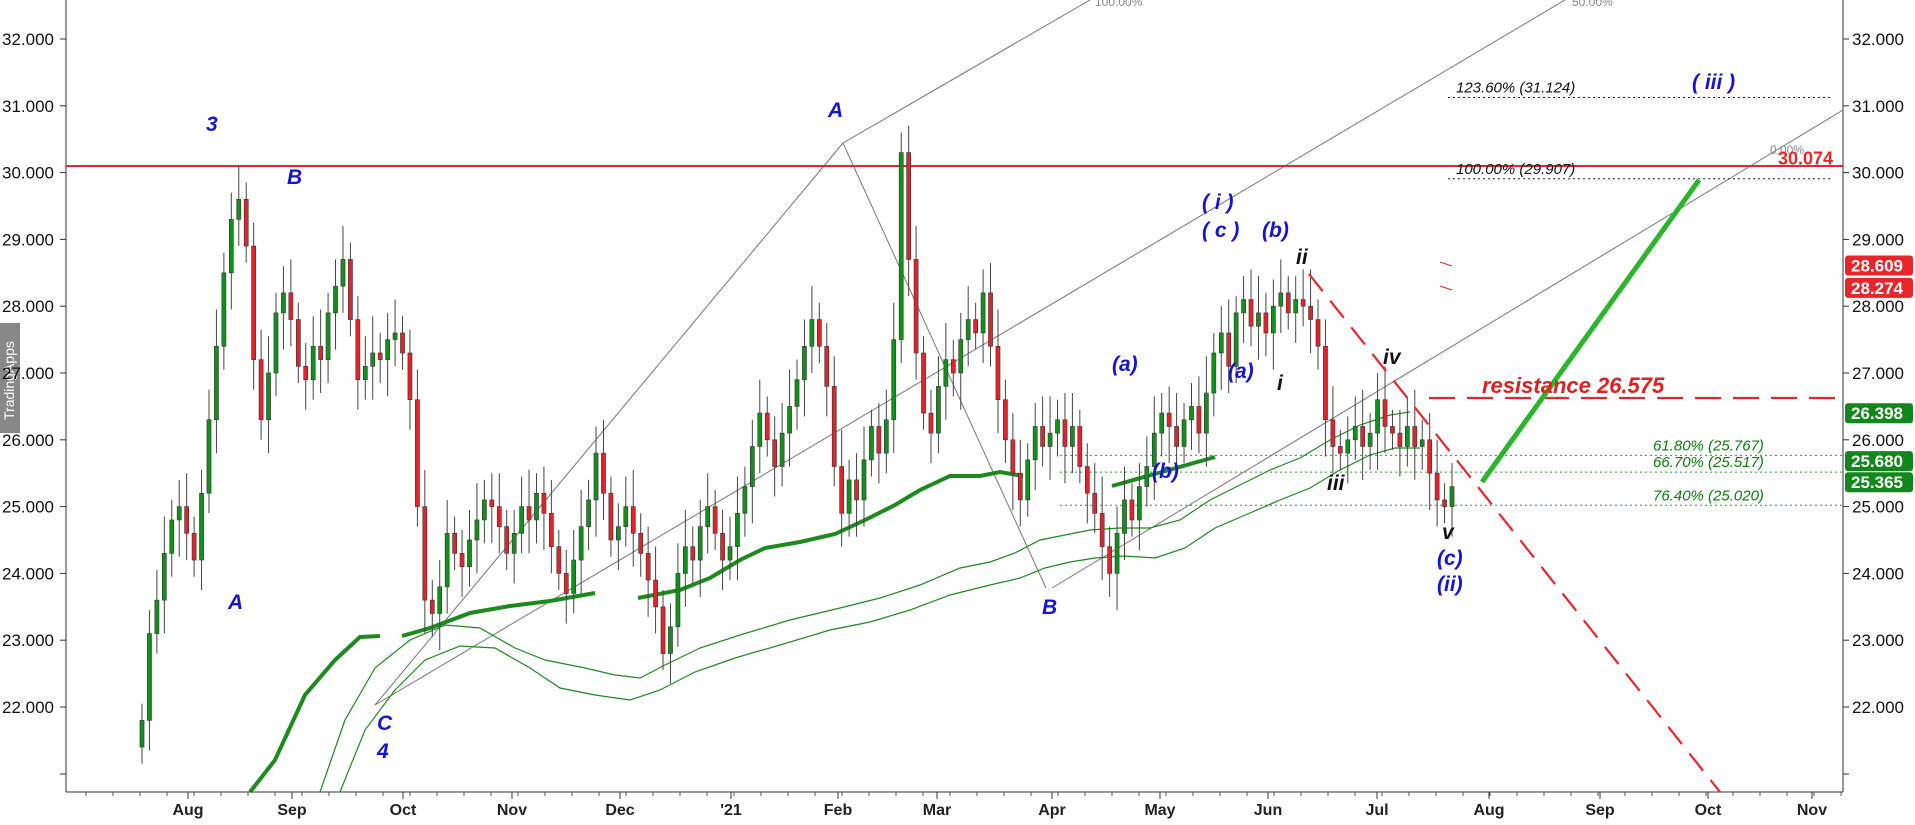 The height and width of the screenshot is (825, 1915). Describe the element at coordinates (1125, 364) in the screenshot. I see `wave-label-a1: (a)` at that location.